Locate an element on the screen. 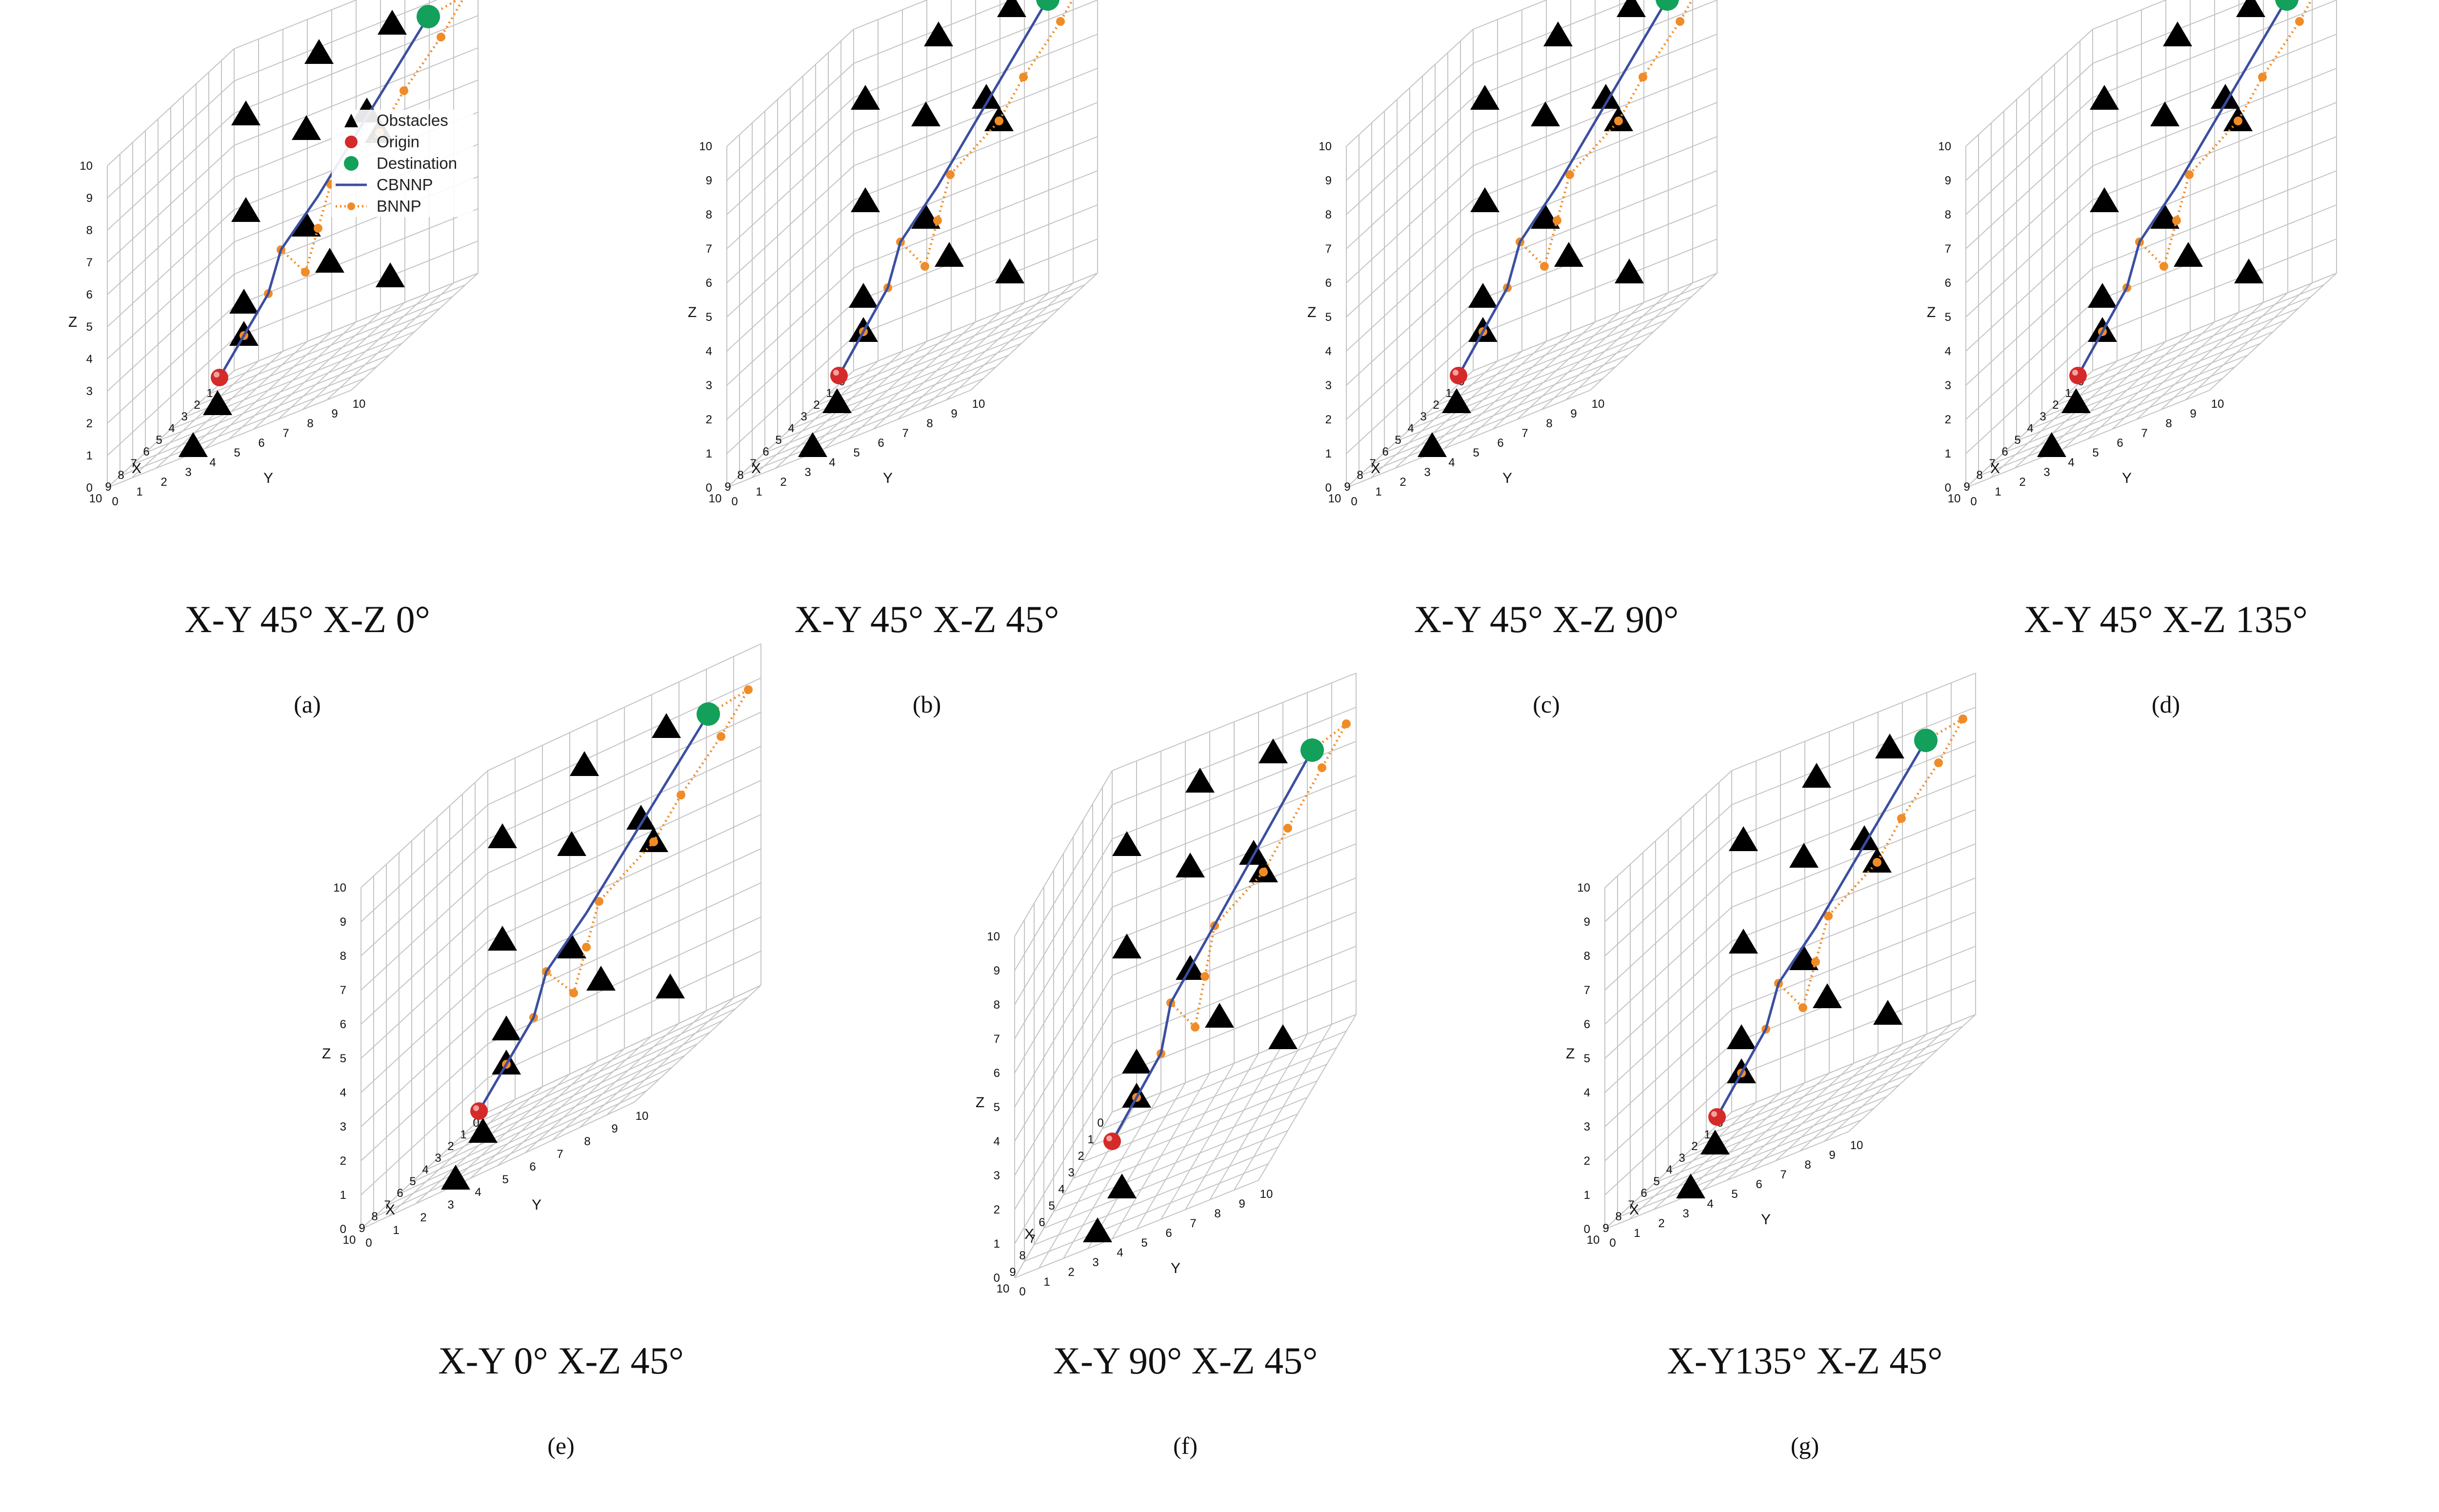  y-tick-label: 5 is located at coordinates (237, 452).